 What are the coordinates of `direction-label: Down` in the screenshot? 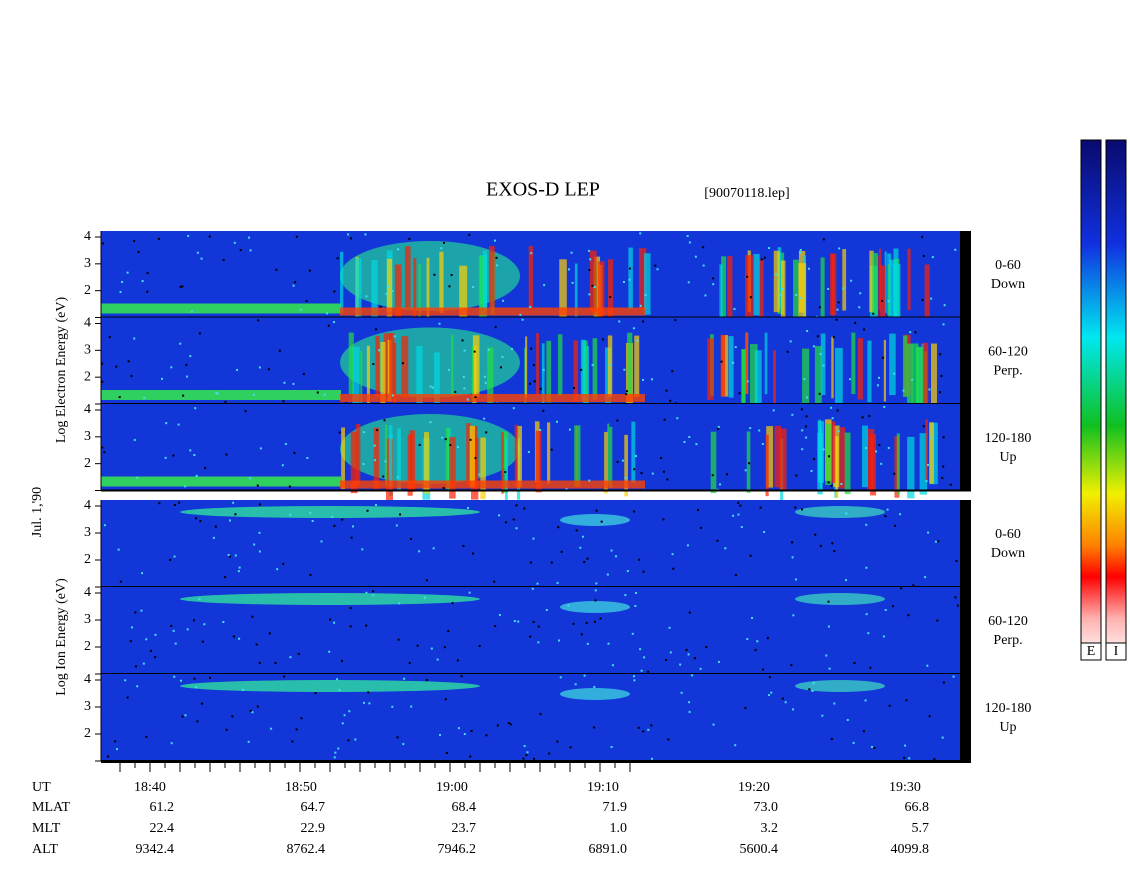 It's located at (1008, 284).